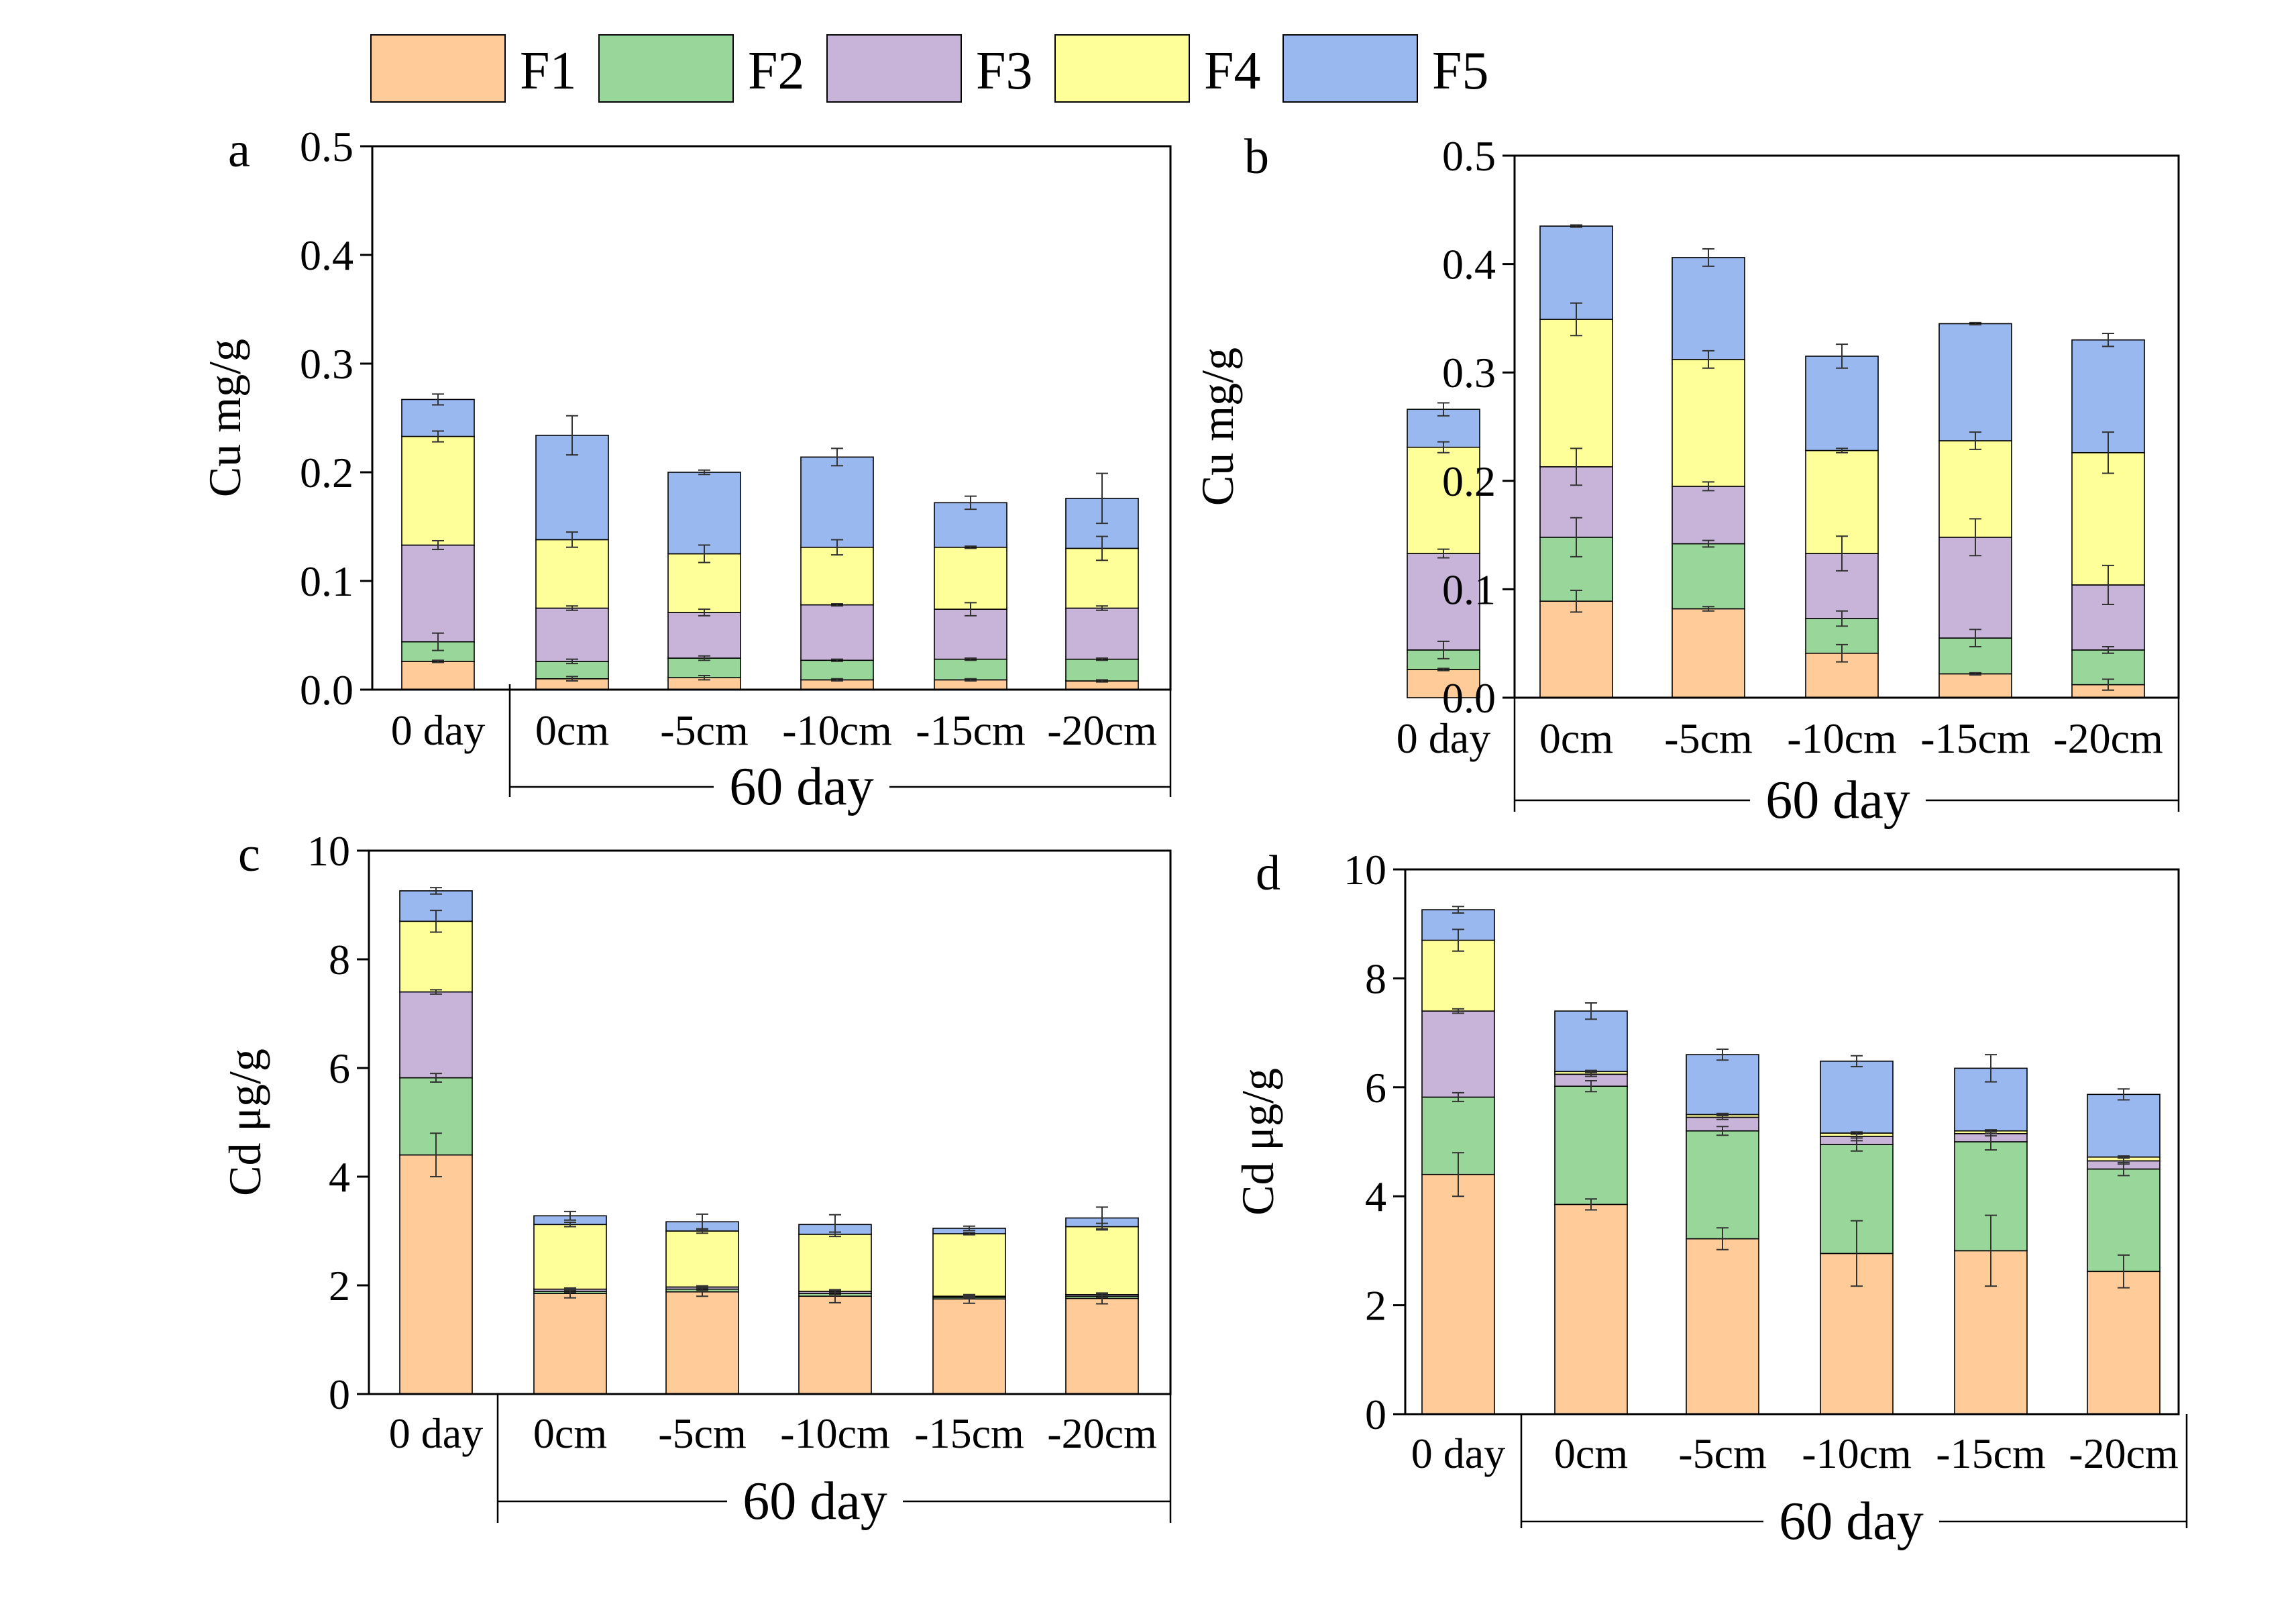 The width and height of the screenshot is (2296, 1604). What do you see at coordinates (1458, 940) in the screenshot?
I see `error-bar-f4-0-day` at bounding box center [1458, 940].